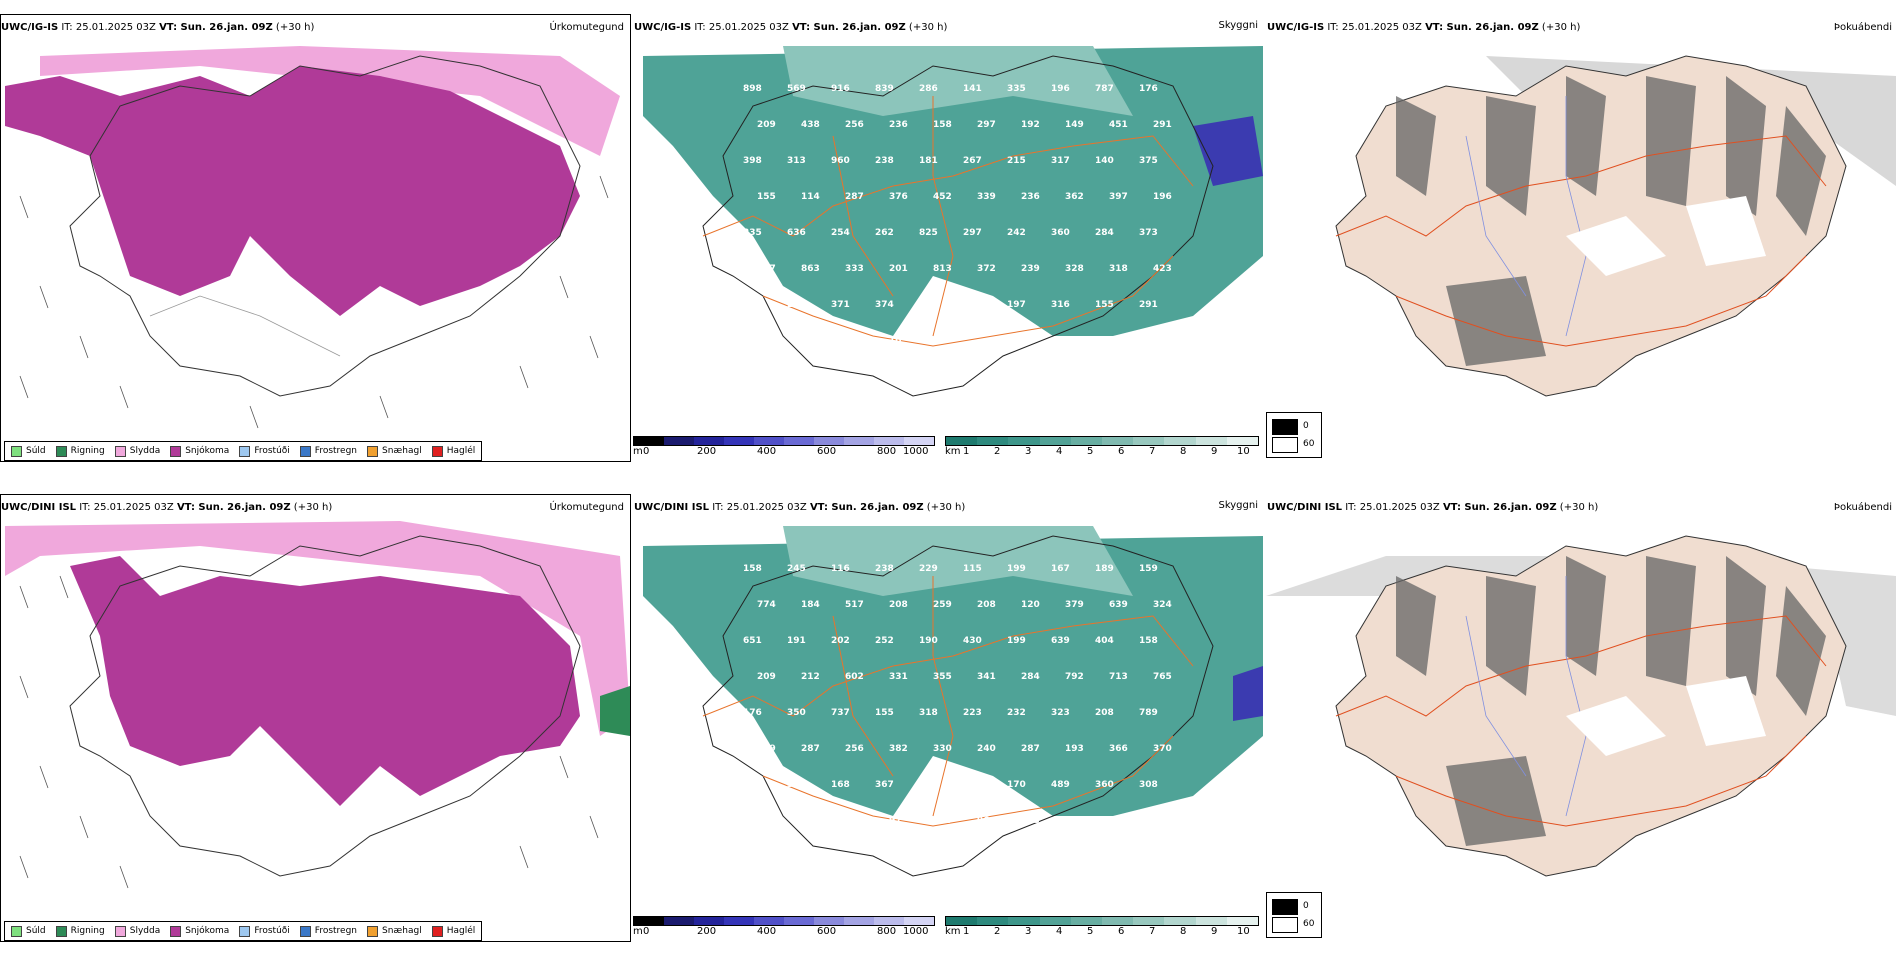 The image size is (1900, 964). I want to click on height-value-label: 114, so click(810, 197).